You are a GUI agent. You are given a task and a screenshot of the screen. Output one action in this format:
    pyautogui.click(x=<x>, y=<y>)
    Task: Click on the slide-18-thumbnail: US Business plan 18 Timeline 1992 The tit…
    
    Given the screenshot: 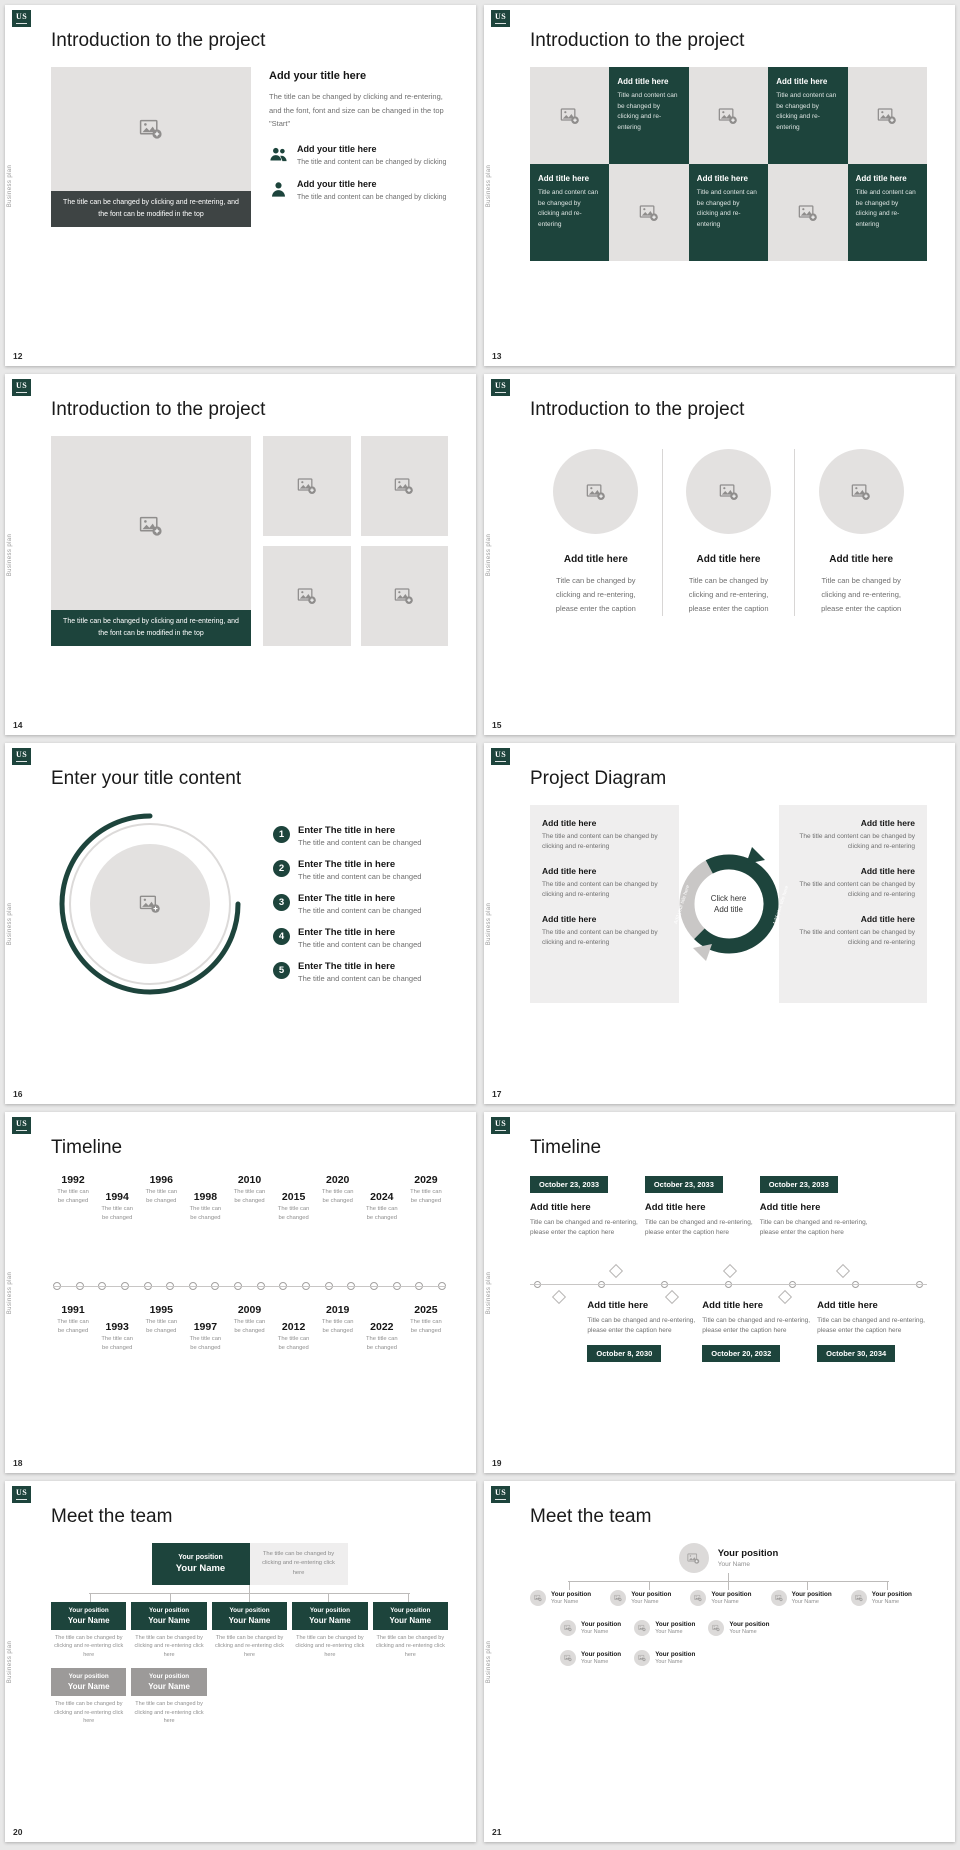 What is the action you would take?
    pyautogui.click(x=240, y=1292)
    